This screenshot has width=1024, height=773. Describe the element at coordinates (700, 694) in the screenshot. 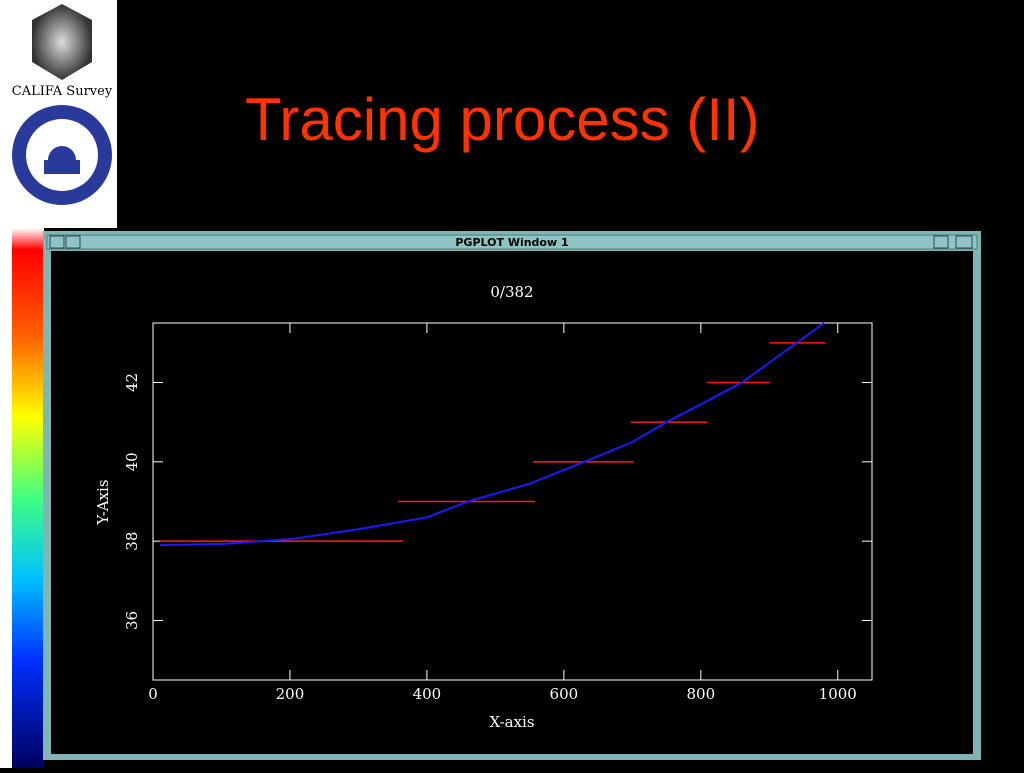

I see `x-tick-label: 800` at that location.